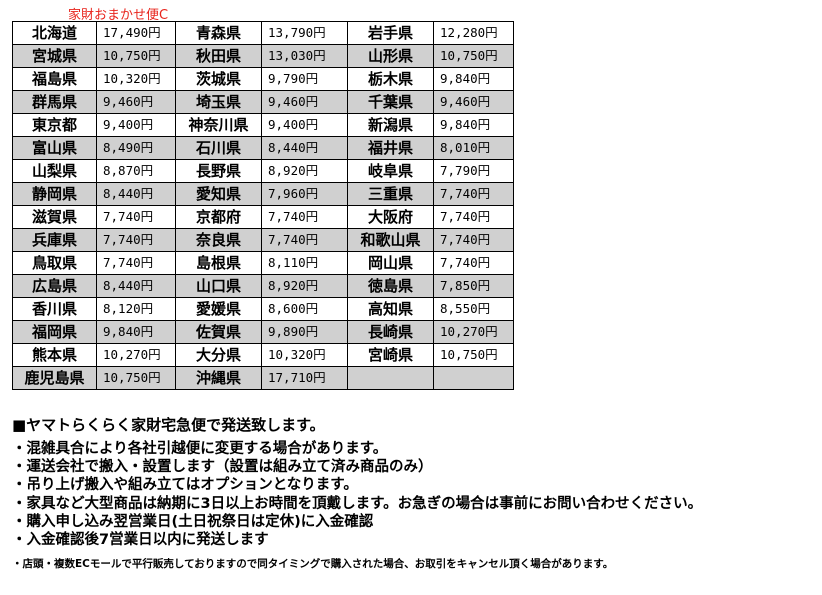  Describe the element at coordinates (390, 263) in the screenshot. I see `prefecture-cell: 岡山県` at that location.